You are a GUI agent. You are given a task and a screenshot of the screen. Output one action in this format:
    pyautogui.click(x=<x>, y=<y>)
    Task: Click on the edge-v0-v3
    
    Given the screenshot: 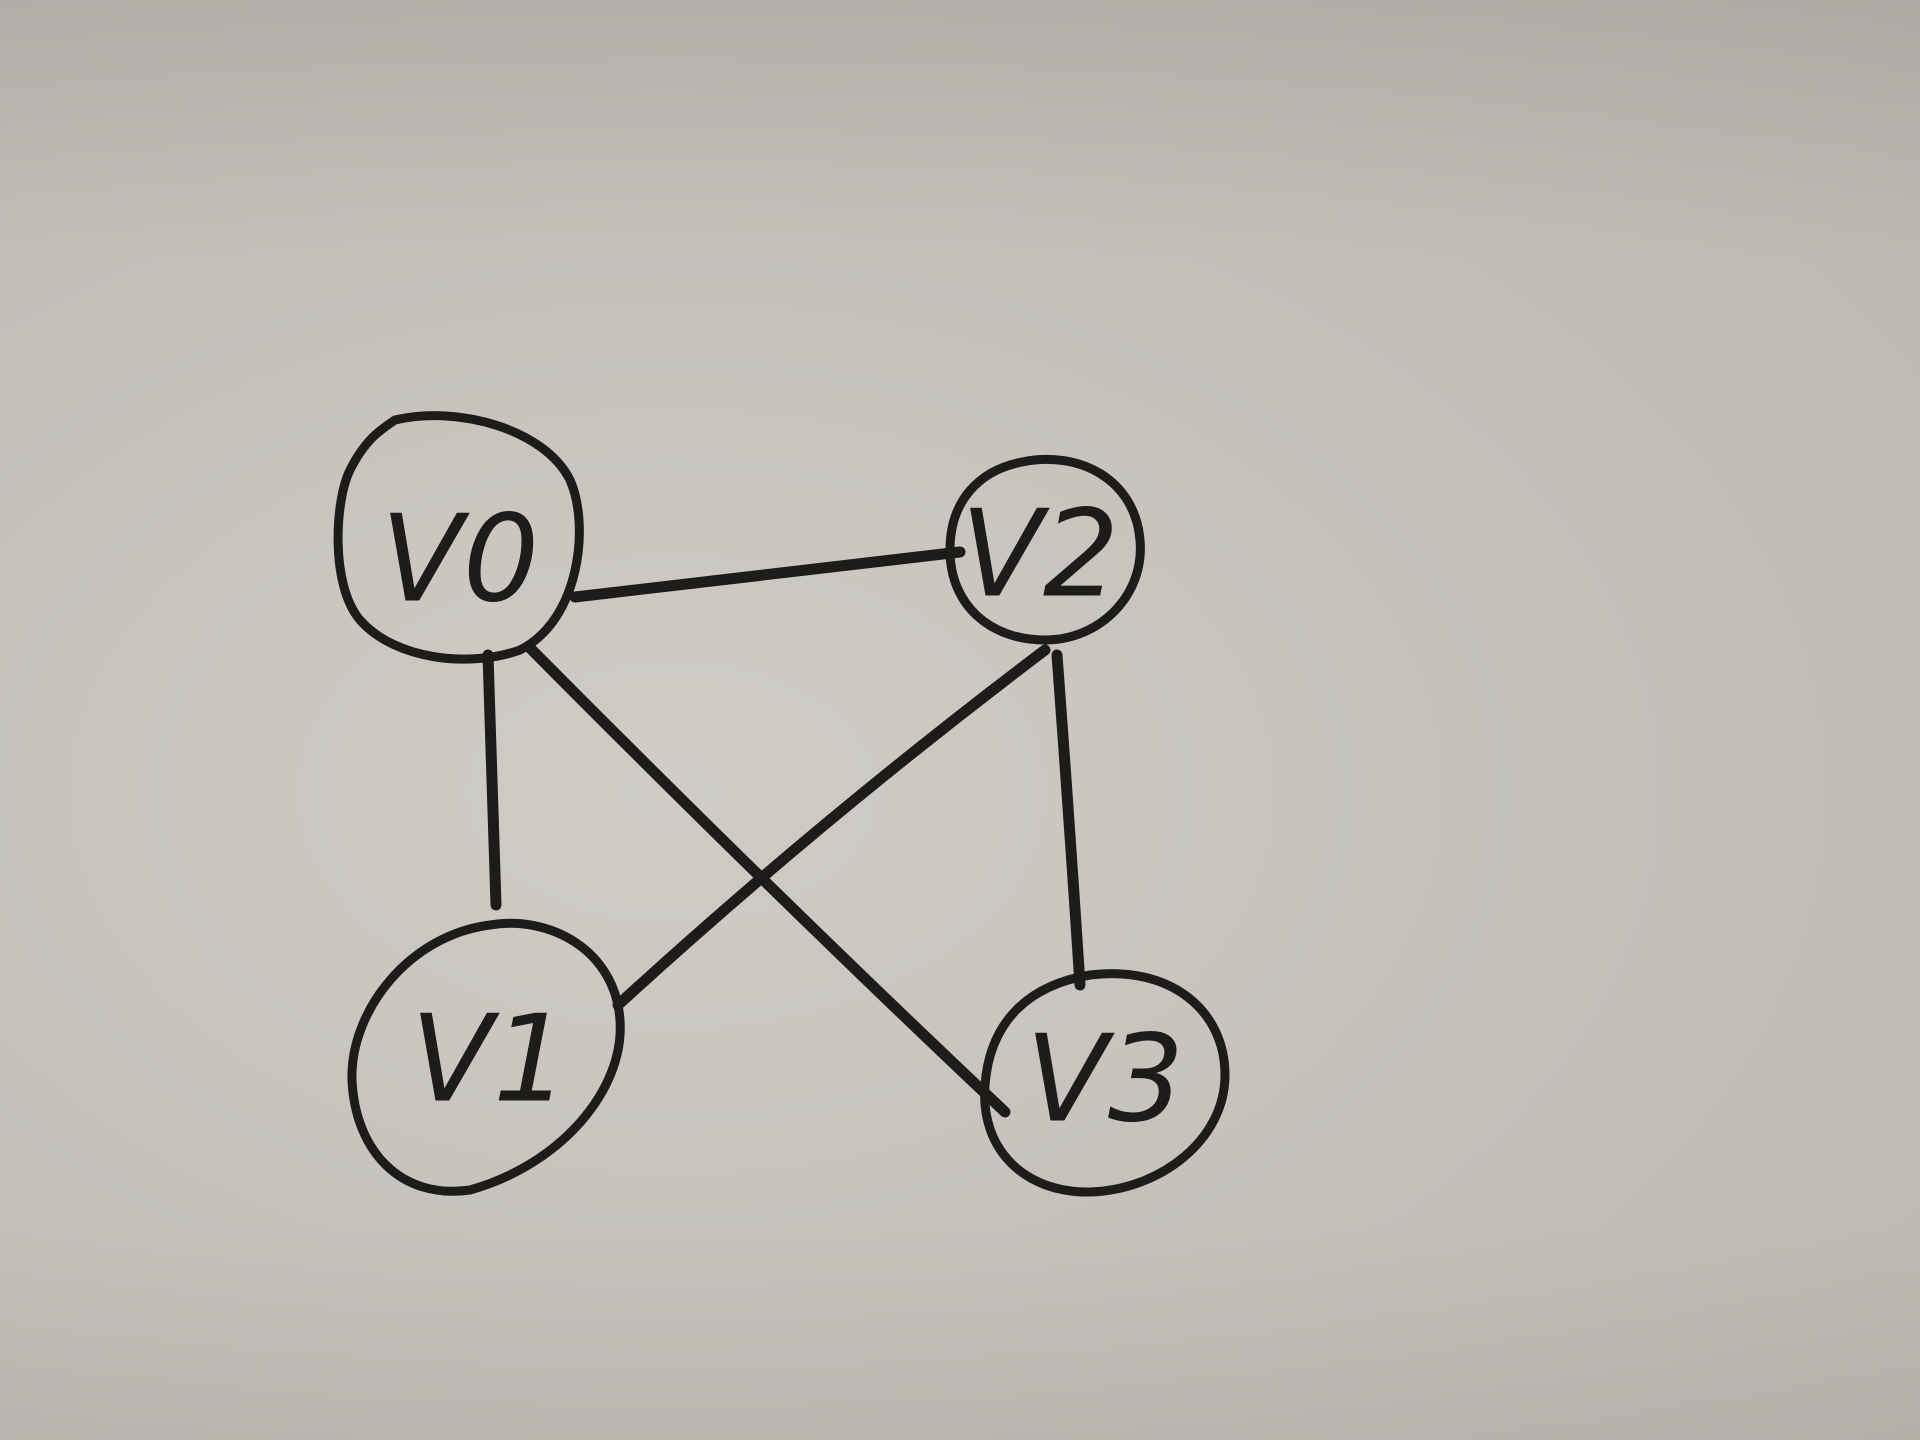 What is the action you would take?
    pyautogui.click(x=767, y=880)
    